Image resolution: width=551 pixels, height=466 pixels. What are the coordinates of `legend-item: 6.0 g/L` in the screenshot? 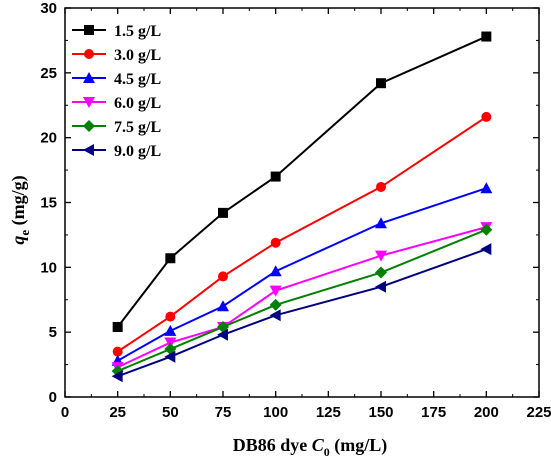 It's located at (116, 103).